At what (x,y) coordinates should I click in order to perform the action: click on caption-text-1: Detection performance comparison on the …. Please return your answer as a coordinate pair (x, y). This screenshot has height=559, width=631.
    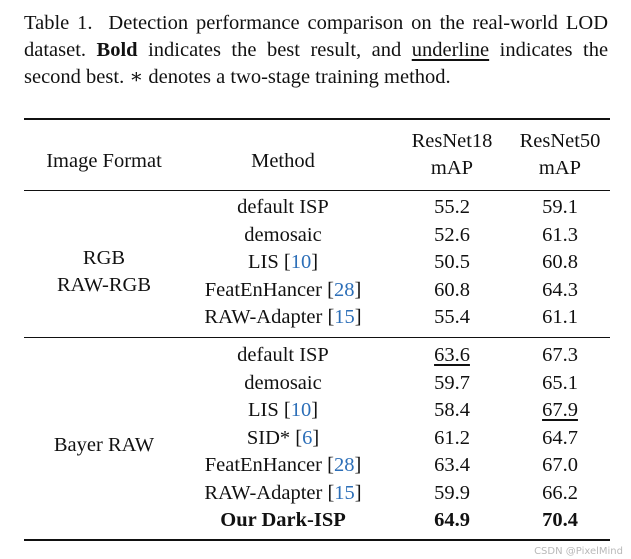
    Looking at the image, I should click on (316, 36).